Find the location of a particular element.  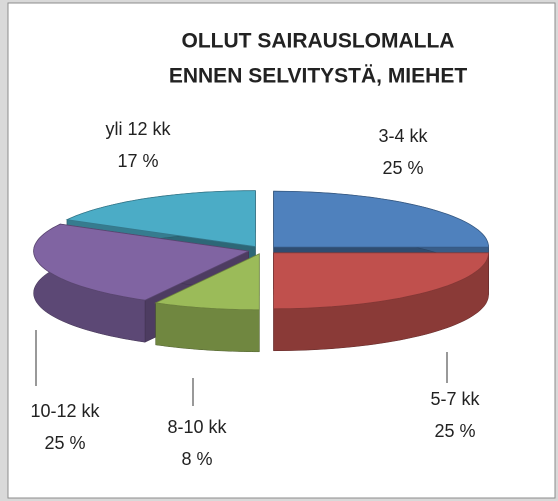

chart-title: ENNEN SELVITYSTÄ, MIEHET is located at coordinates (318, 76).